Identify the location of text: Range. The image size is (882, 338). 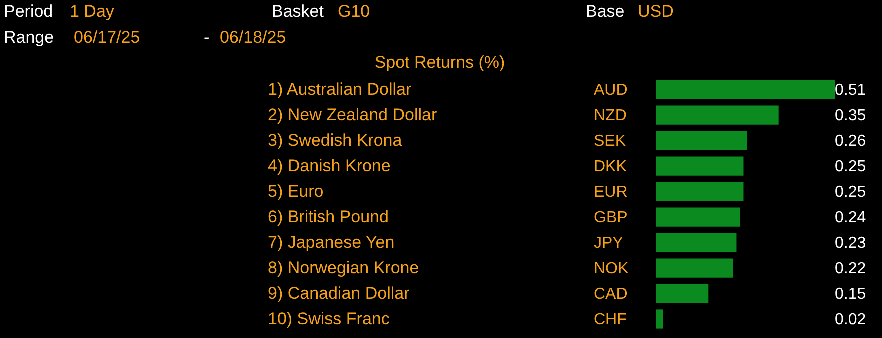
(29, 37).